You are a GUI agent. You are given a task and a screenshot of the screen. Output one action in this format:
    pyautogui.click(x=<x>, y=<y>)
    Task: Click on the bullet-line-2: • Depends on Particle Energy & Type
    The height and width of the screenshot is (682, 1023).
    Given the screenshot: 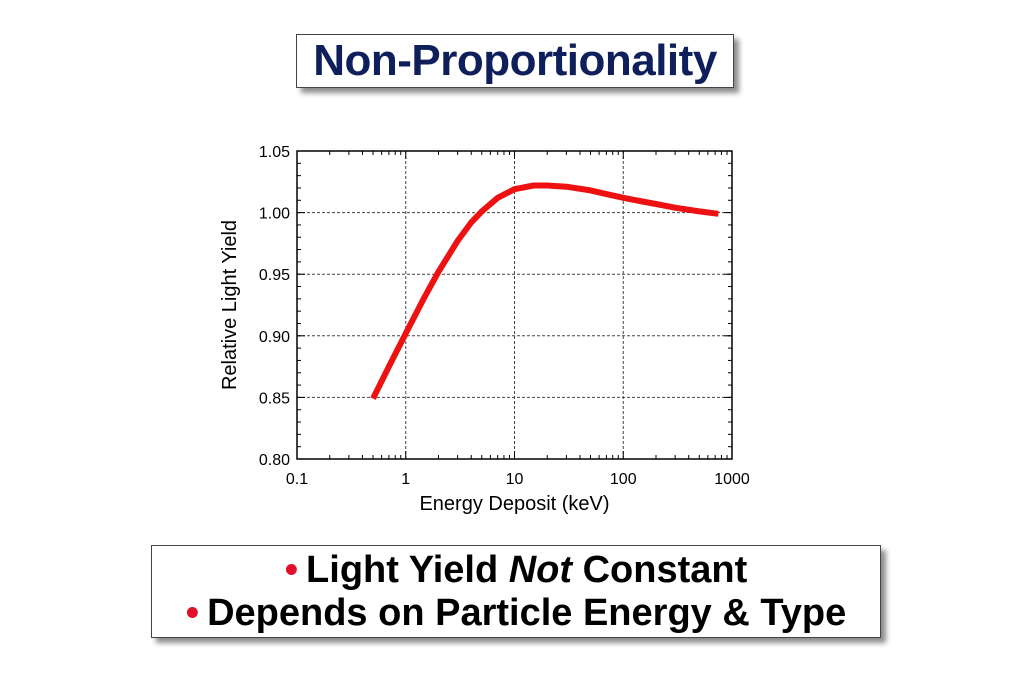 What is the action you would take?
    pyautogui.click(x=516, y=613)
    